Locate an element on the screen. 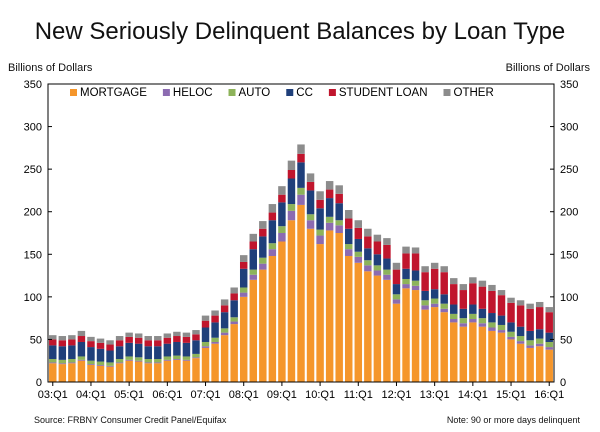 This screenshot has width=600, height=432. bar-segment-auto-05:Q3 is located at coordinates (148, 361).